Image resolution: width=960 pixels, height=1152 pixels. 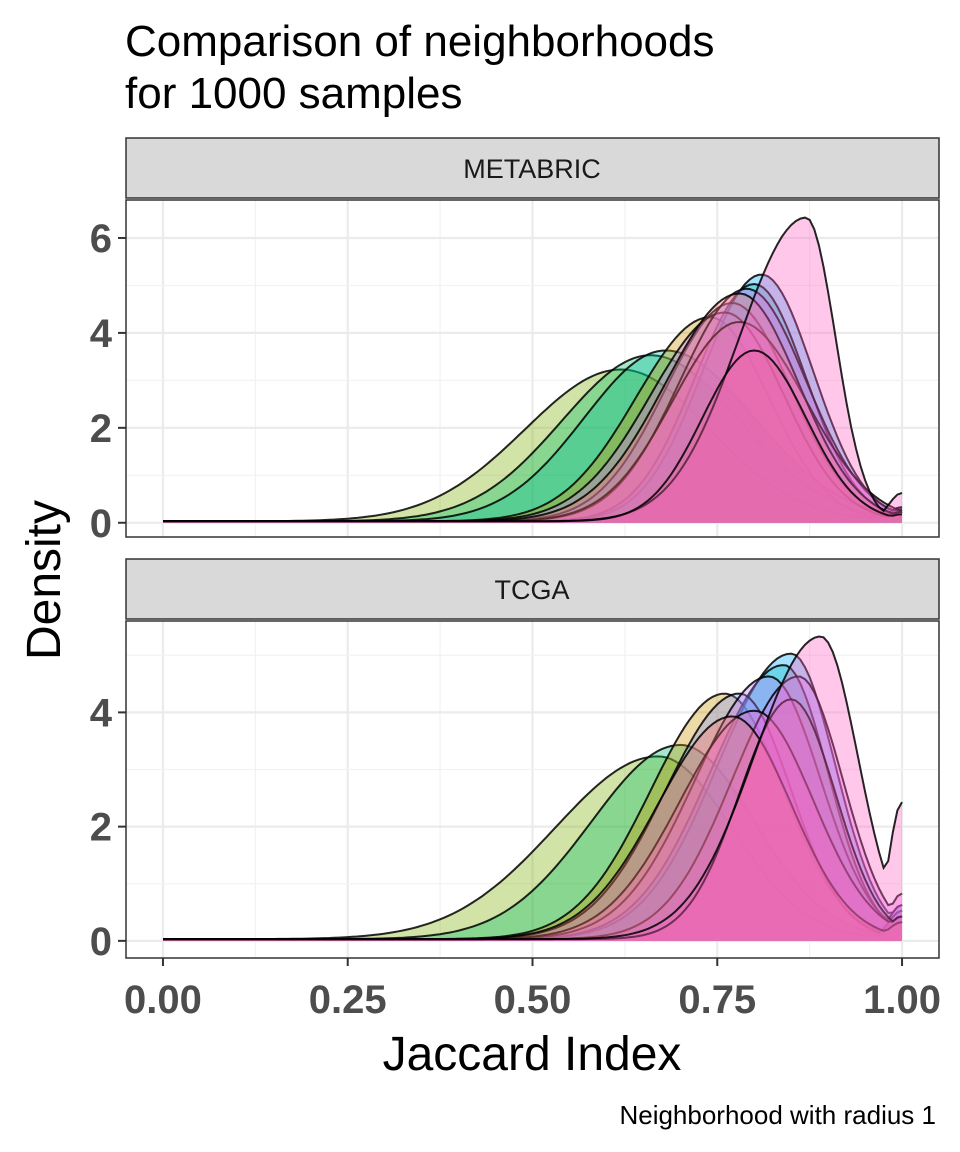 What do you see at coordinates (902, 1000) in the screenshot?
I see `x-tick-label: 1.00` at bounding box center [902, 1000].